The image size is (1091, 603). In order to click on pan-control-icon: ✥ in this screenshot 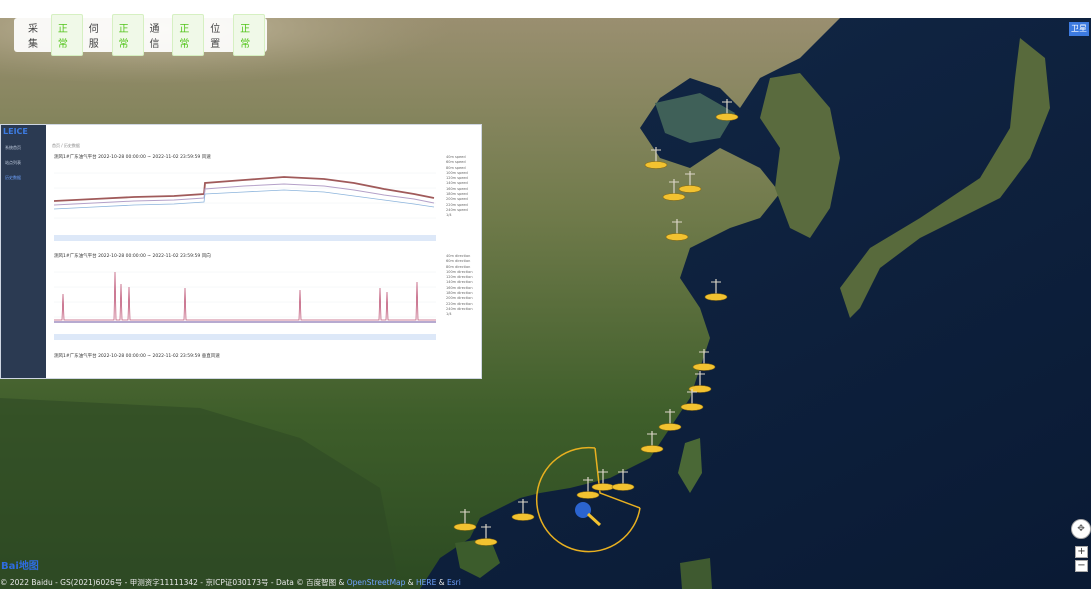, I will do `click(1081, 529)`.